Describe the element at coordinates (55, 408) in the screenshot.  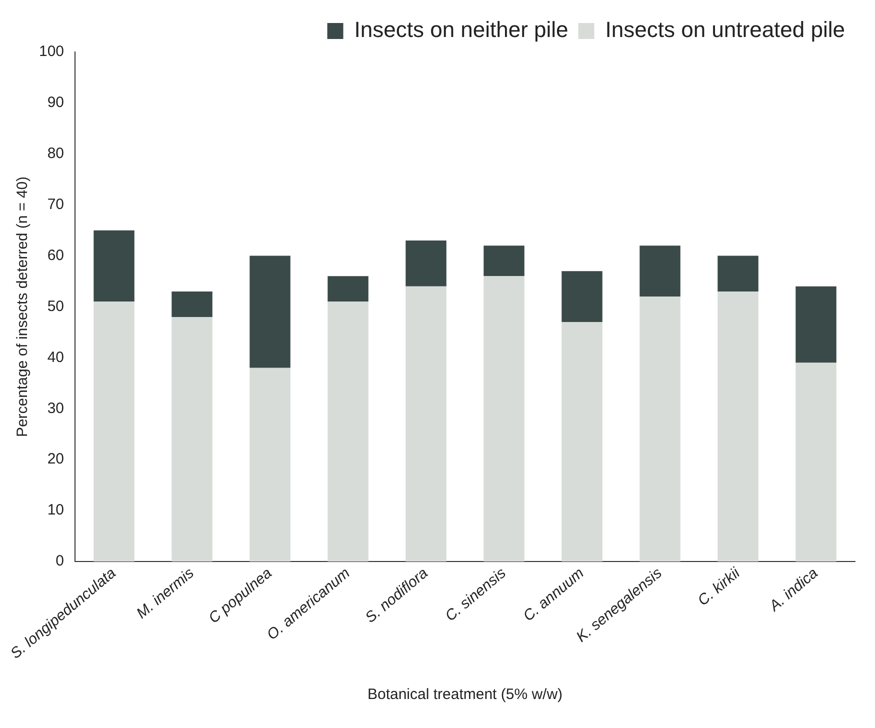
I see `y-tick-label: 30` at that location.